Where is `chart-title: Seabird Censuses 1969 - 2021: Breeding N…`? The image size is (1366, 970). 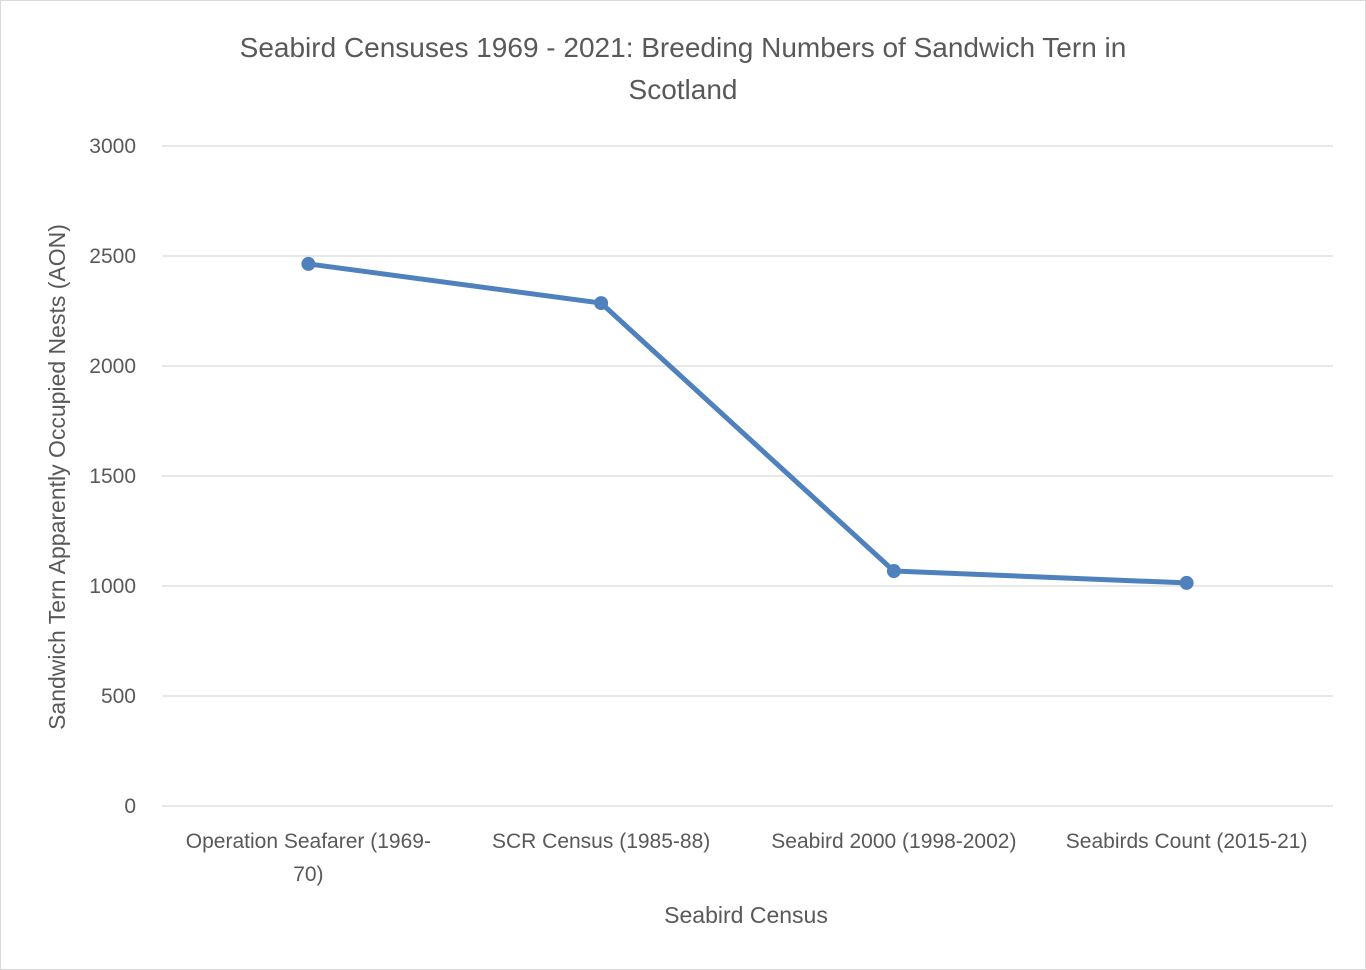
chart-title: Seabird Censuses 1969 - 2021: Breeding N… is located at coordinates (683, 68).